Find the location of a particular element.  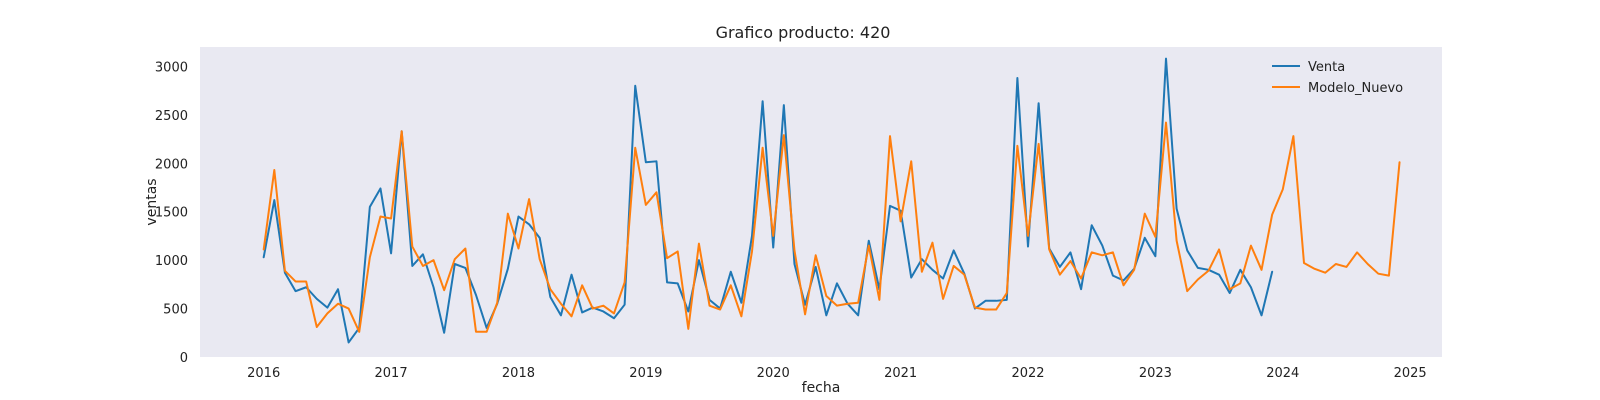

y-tick-label: 2500 is located at coordinates (171, 116).